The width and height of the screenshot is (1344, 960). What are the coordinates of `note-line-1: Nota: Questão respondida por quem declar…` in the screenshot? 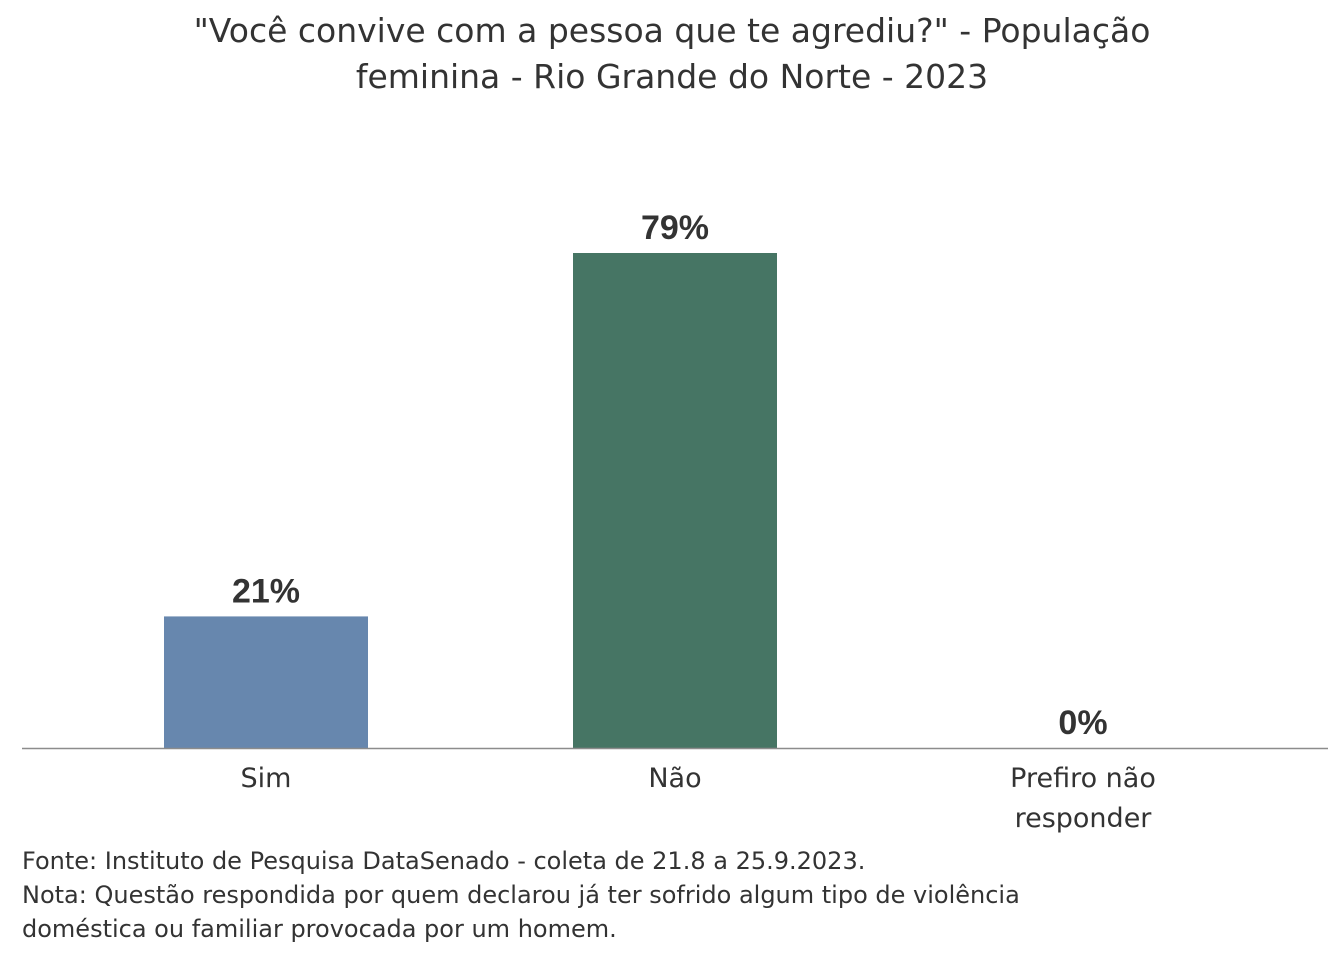 It's located at (521, 895).